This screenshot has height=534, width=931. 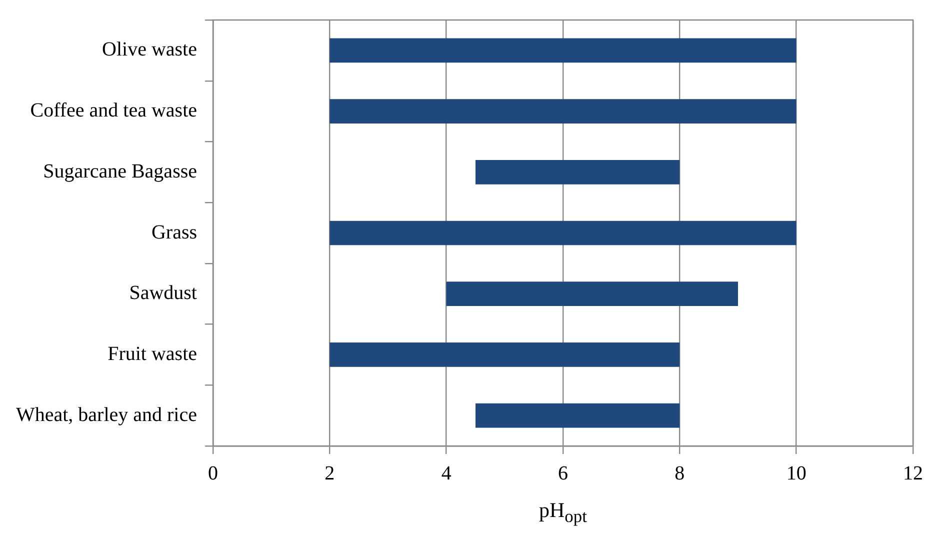 I want to click on x-tick-label: 10, so click(x=796, y=473).